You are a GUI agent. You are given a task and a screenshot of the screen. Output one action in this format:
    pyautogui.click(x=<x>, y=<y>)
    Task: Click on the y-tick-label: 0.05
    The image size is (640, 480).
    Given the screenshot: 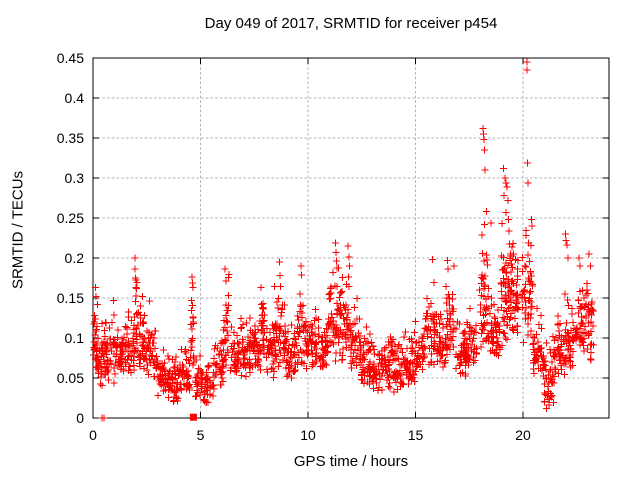 What is the action you would take?
    pyautogui.click(x=70, y=378)
    